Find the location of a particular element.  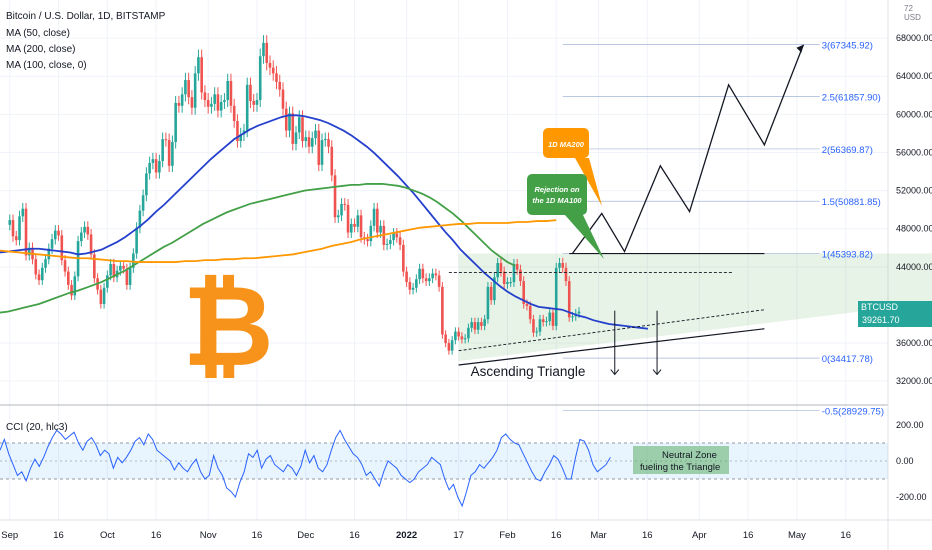

cci-band is located at coordinates (444, 461).